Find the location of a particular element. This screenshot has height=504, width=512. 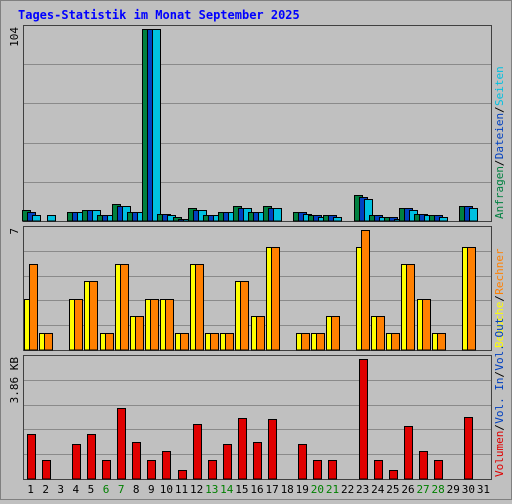

legend-volumen: Volumen is located at coordinates (499, 454).